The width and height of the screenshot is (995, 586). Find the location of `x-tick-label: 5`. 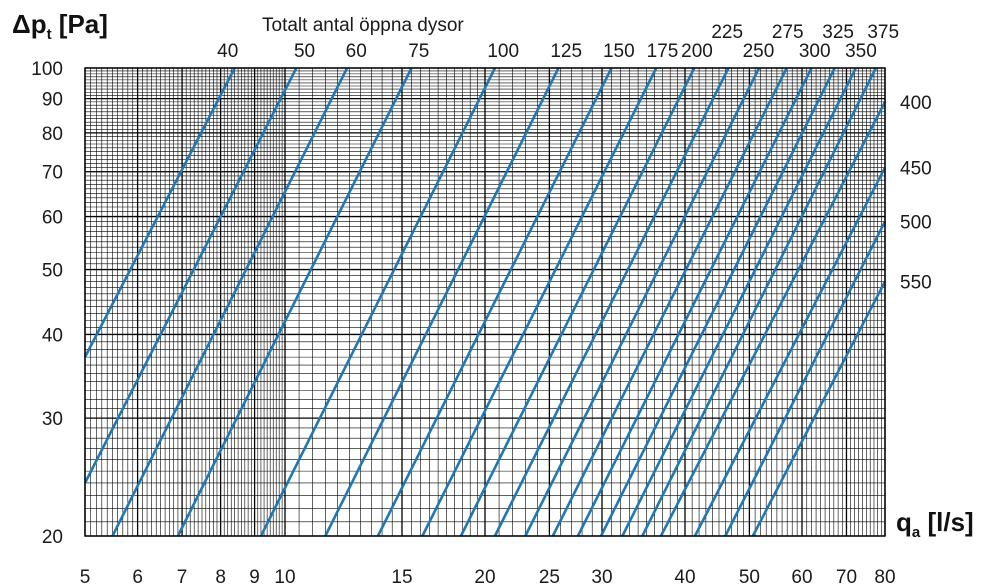

x-tick-label: 5 is located at coordinates (85, 576).